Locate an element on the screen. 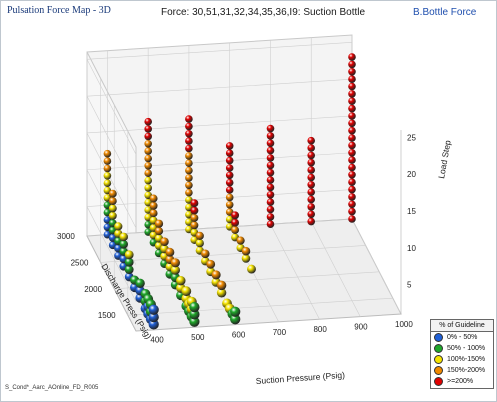  y-tick-label: 2500 is located at coordinates (80, 262).